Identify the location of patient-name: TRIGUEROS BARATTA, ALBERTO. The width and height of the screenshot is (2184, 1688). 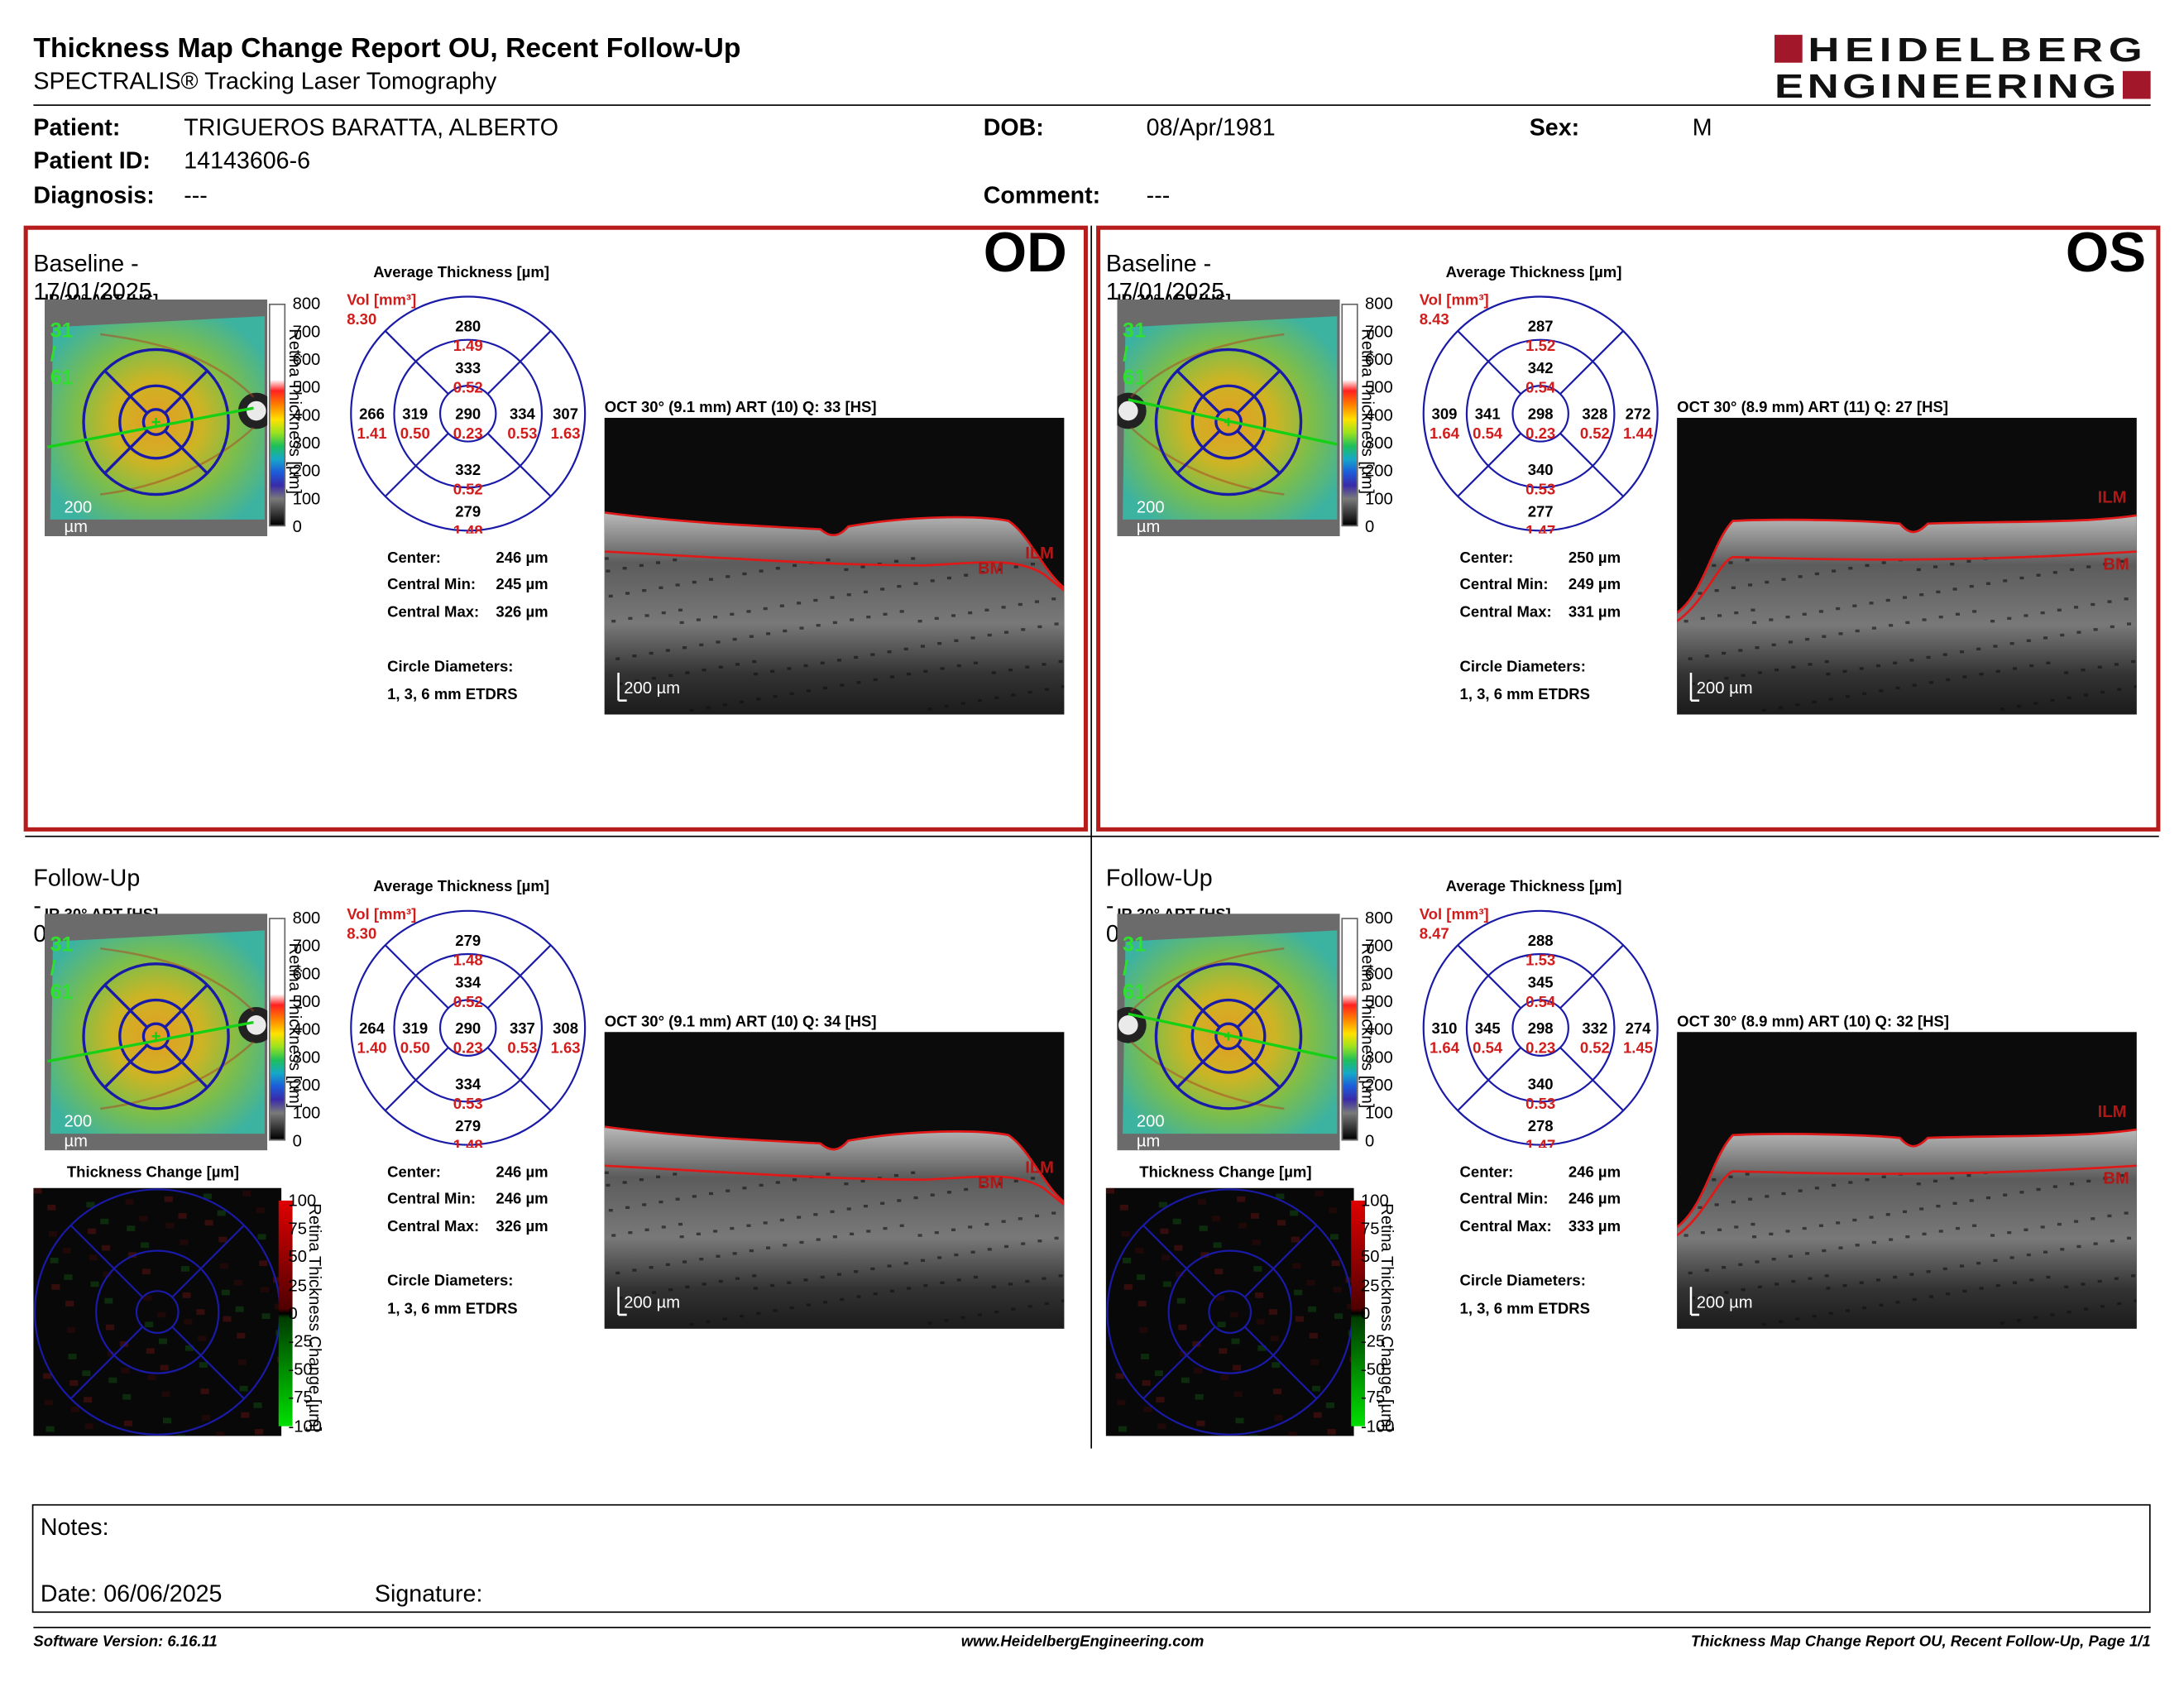
(371, 127).